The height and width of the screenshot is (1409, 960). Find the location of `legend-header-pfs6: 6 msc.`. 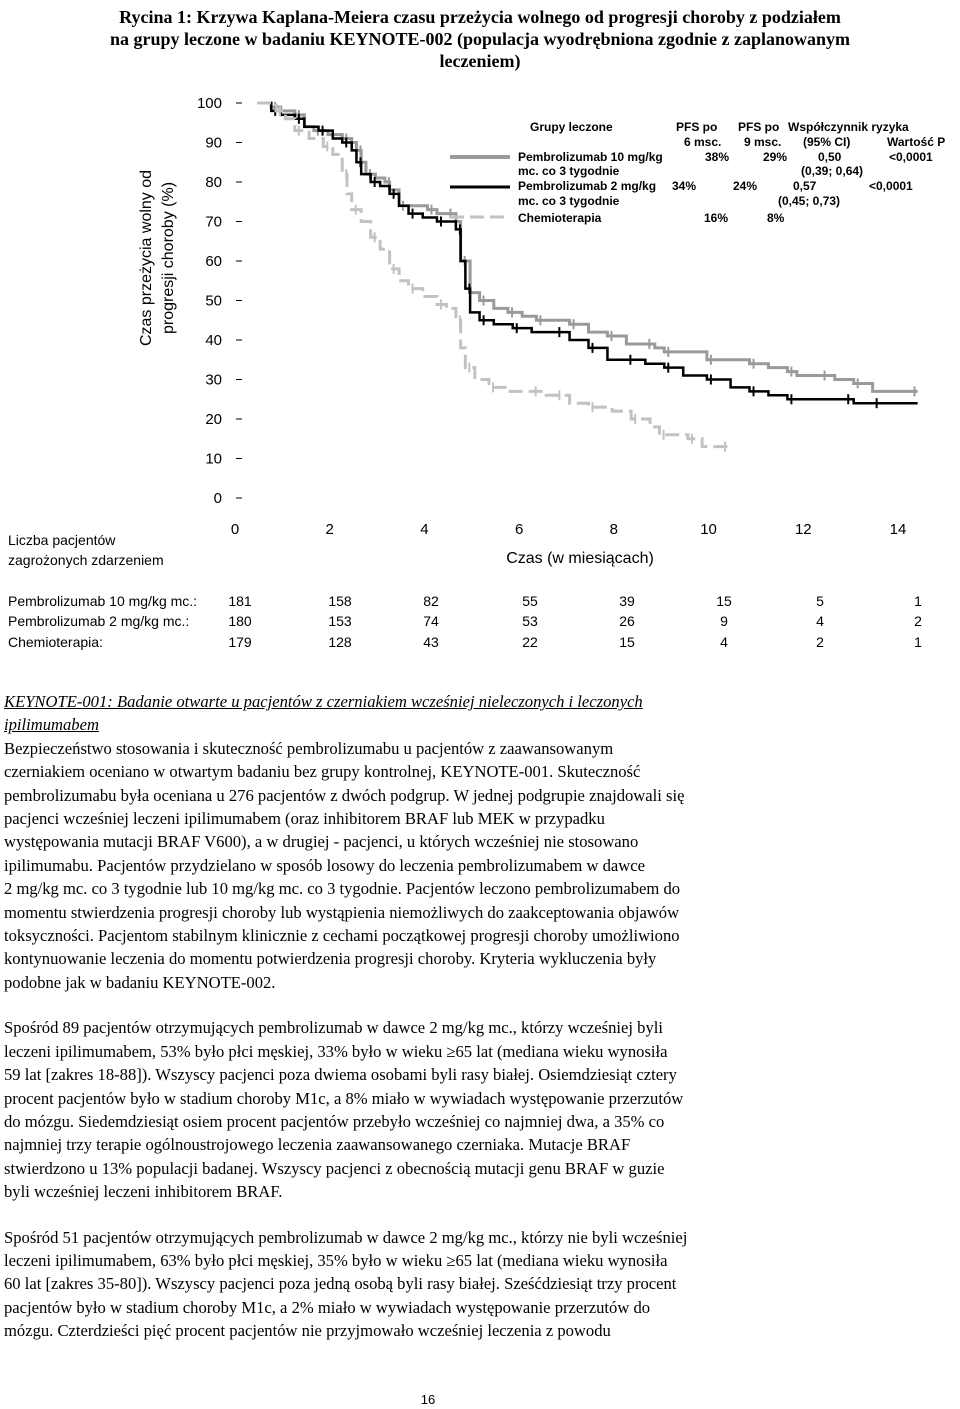

legend-header-pfs6: 6 msc. is located at coordinates (702, 142).